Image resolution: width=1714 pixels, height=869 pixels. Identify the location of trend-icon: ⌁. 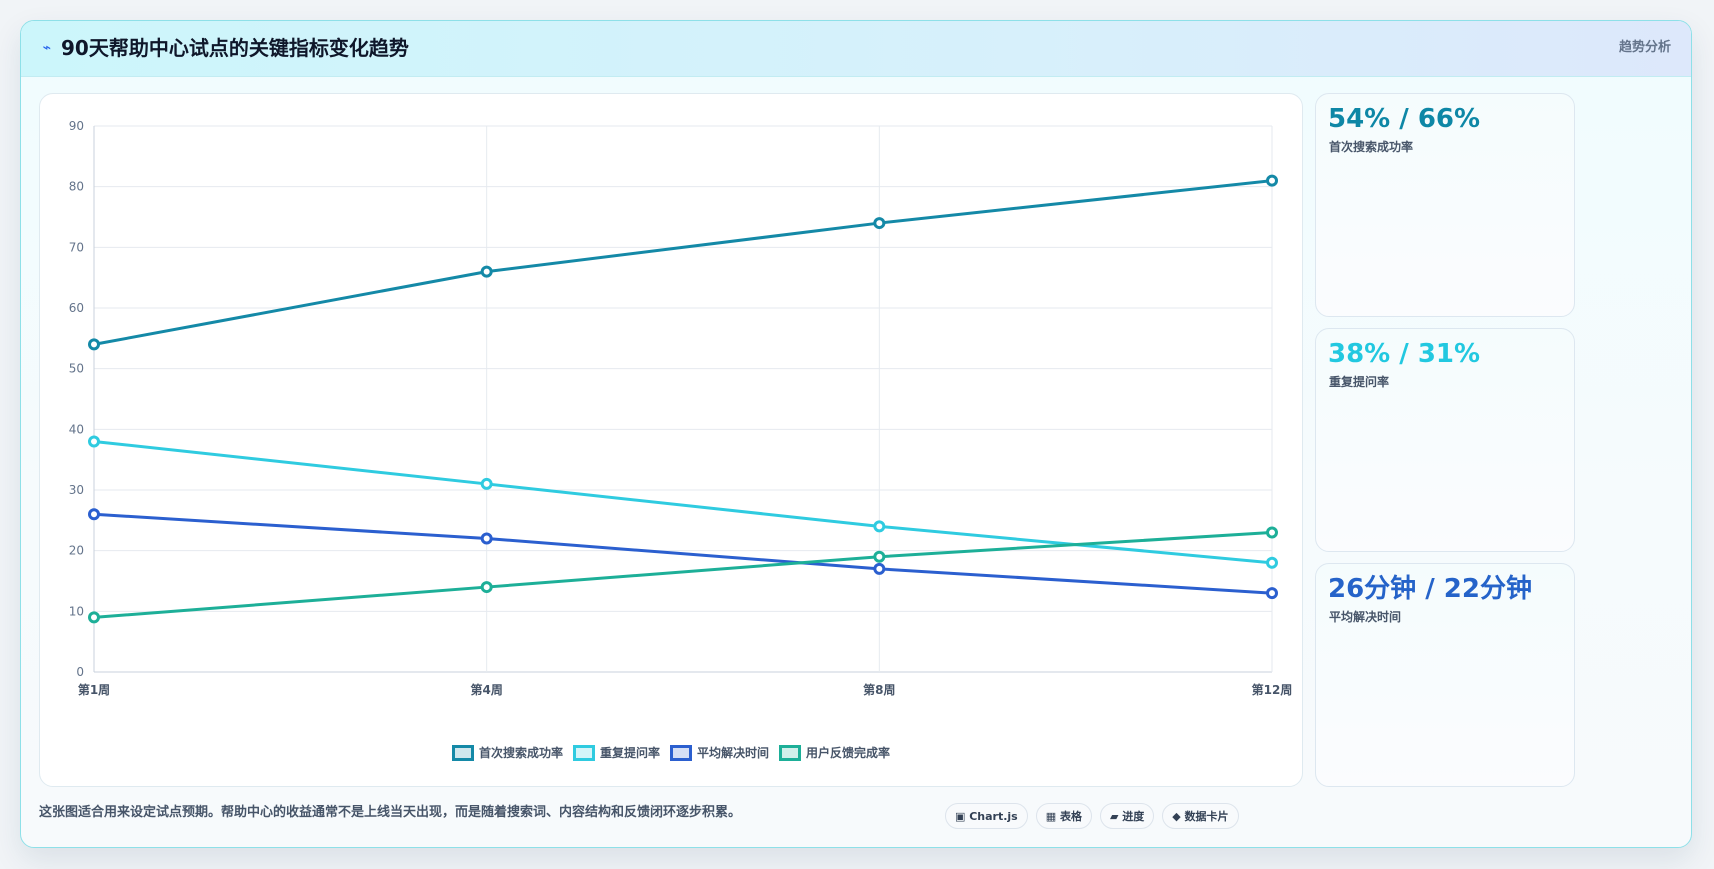
(47, 48).